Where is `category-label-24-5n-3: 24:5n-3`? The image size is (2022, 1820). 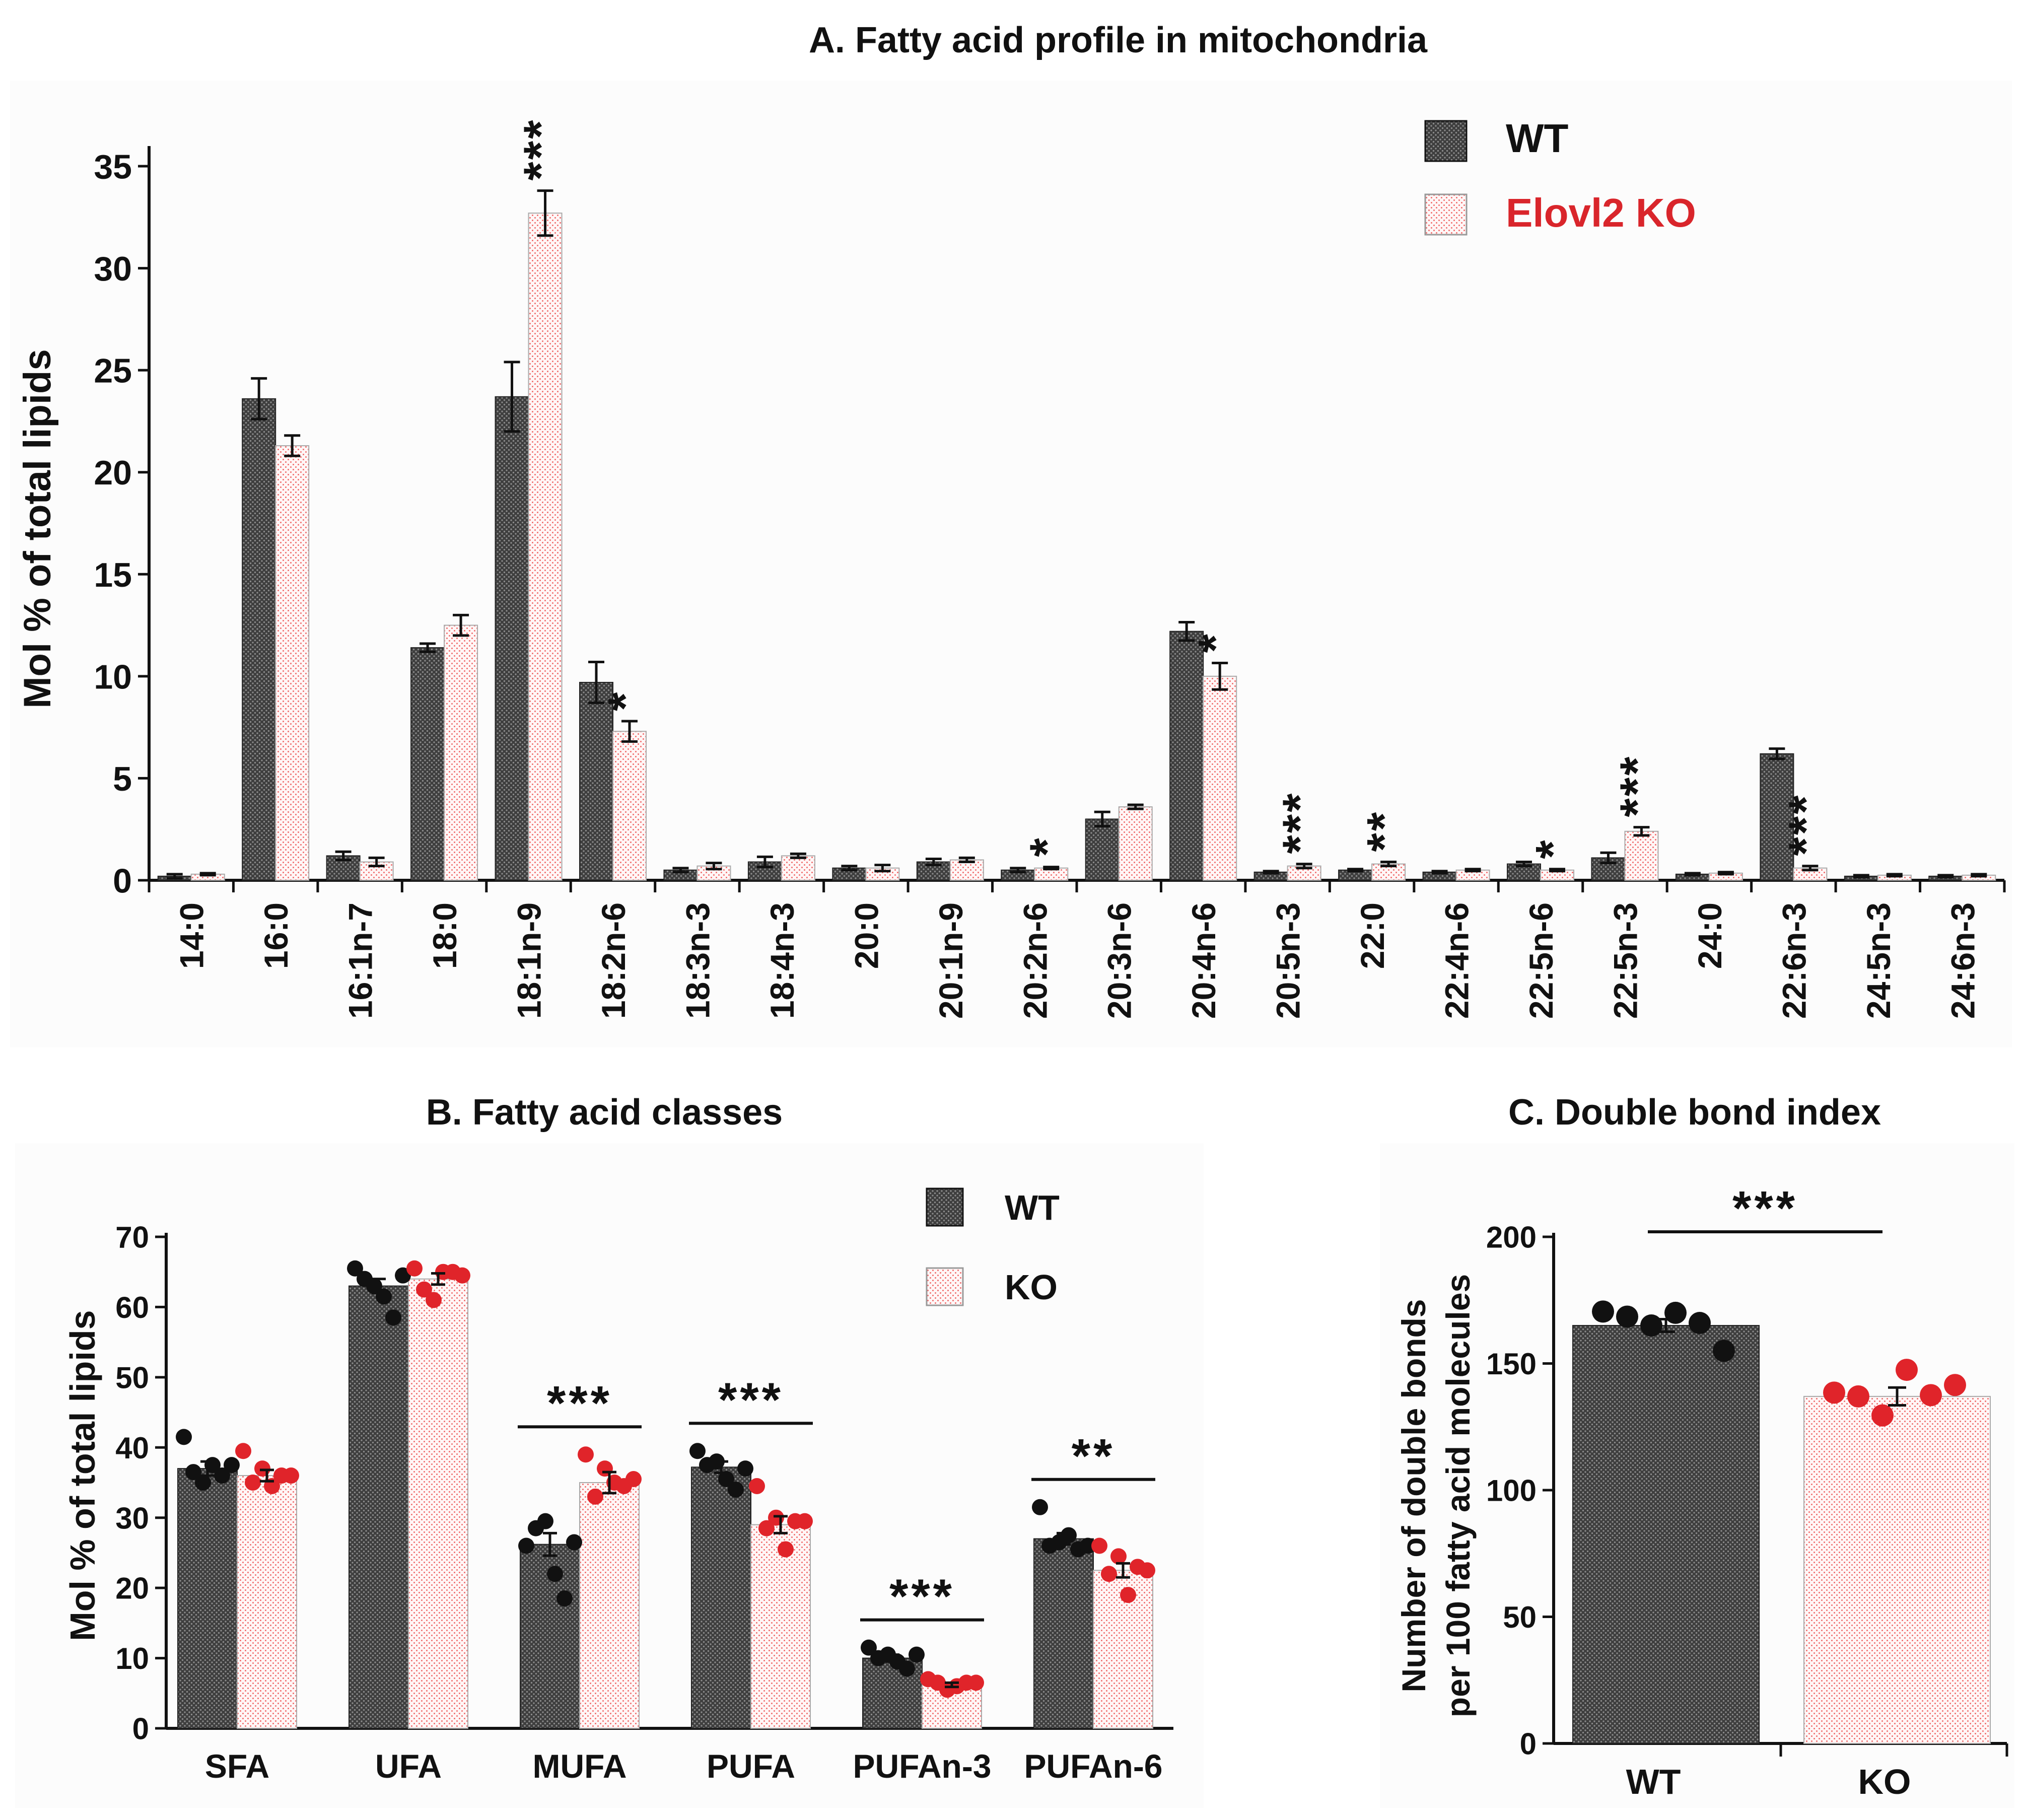
category-label-24-5n-3: 24:5n-3 is located at coordinates (1878, 960).